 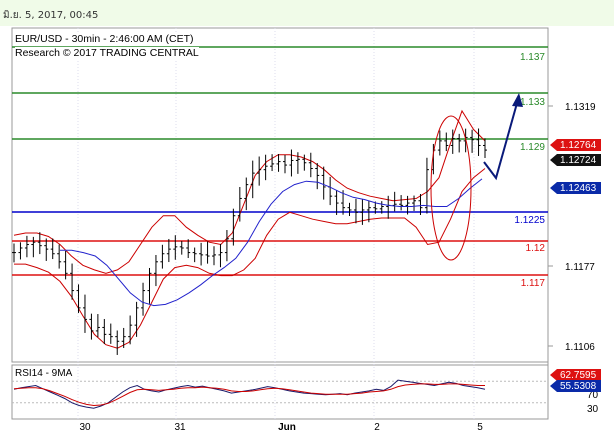 I want to click on y-tick-label-1106: 1.1106, so click(x=580, y=347).